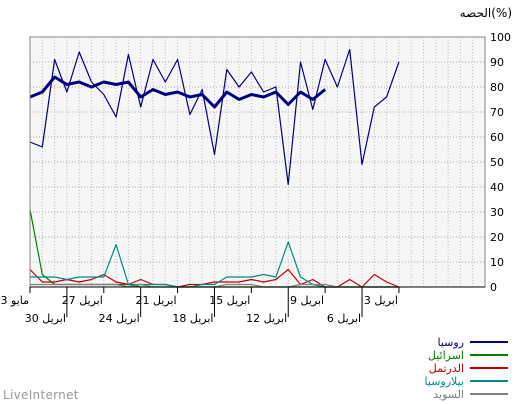 This screenshot has width=520, height=405. I want to click on x-tick-label: 6 ابريل, so click(344, 318).